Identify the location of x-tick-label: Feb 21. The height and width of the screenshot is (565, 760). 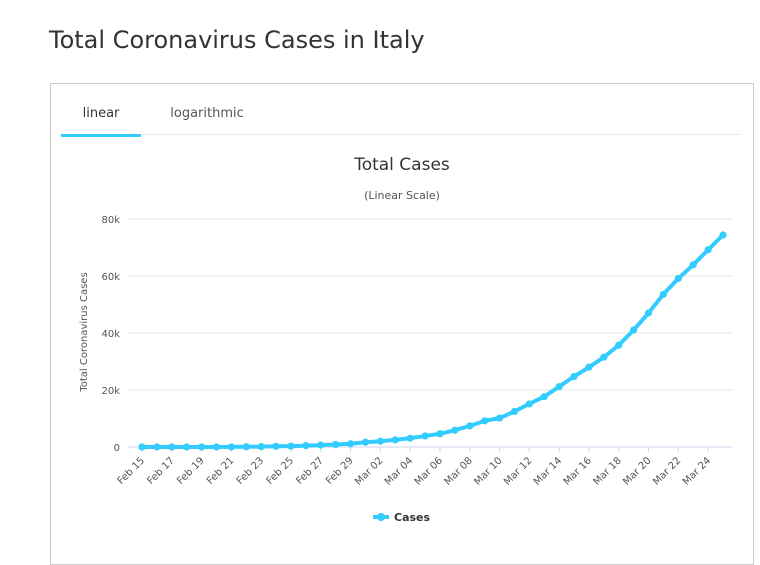
(221, 471).